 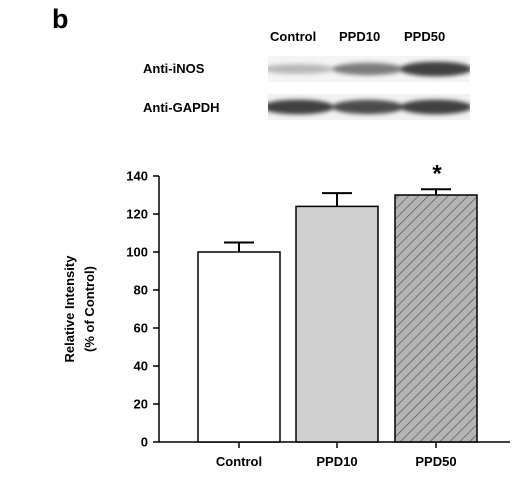 I want to click on western-blot-strip-gapdh, so click(x=369, y=107).